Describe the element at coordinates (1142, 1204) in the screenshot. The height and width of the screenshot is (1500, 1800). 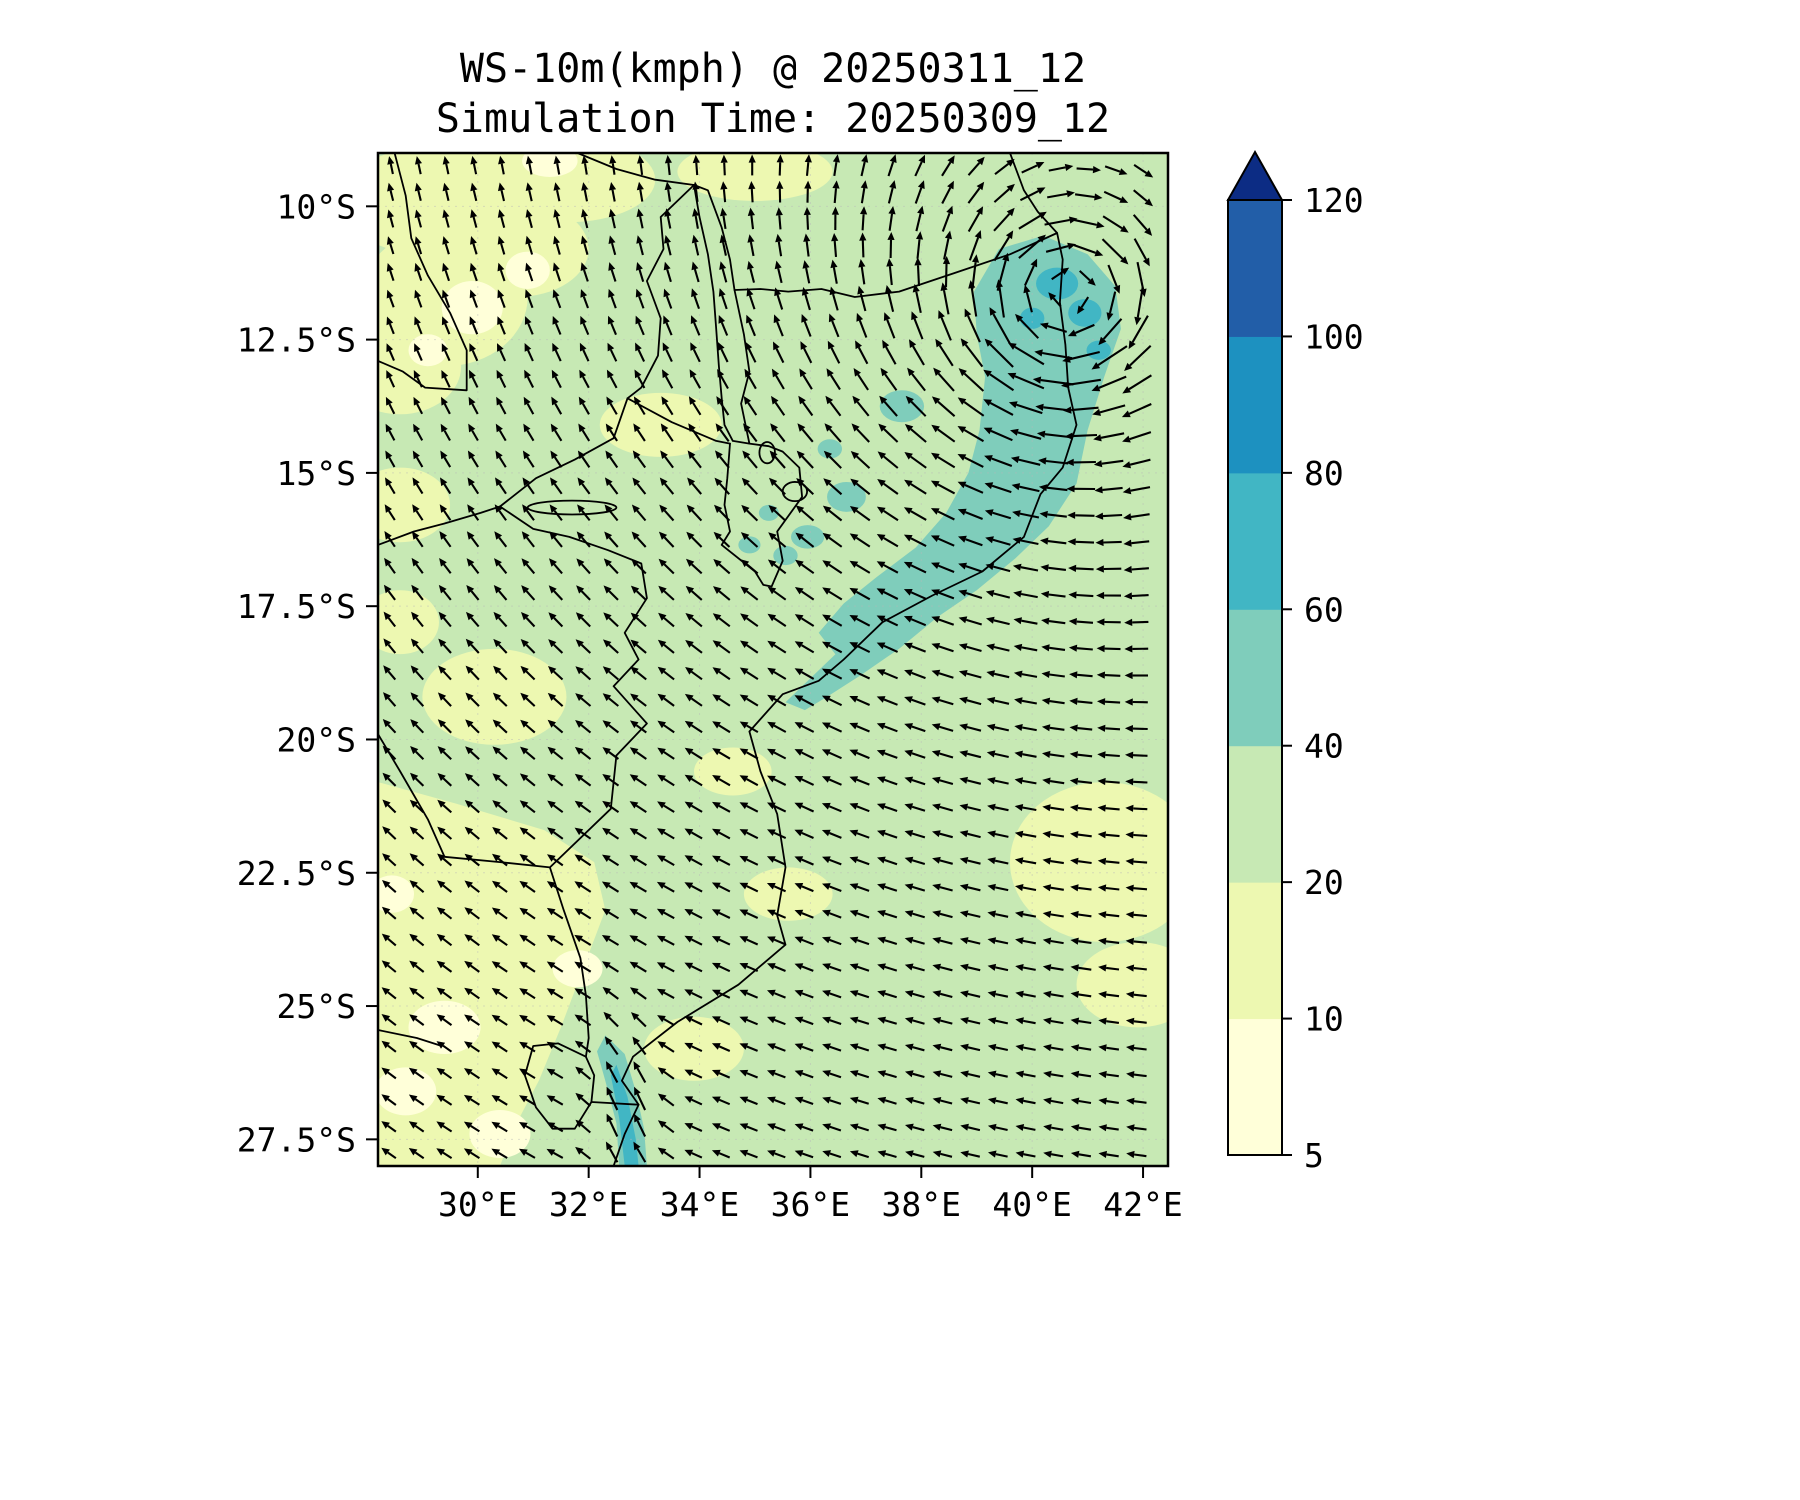
I see `x-tick-label: 42°E` at that location.